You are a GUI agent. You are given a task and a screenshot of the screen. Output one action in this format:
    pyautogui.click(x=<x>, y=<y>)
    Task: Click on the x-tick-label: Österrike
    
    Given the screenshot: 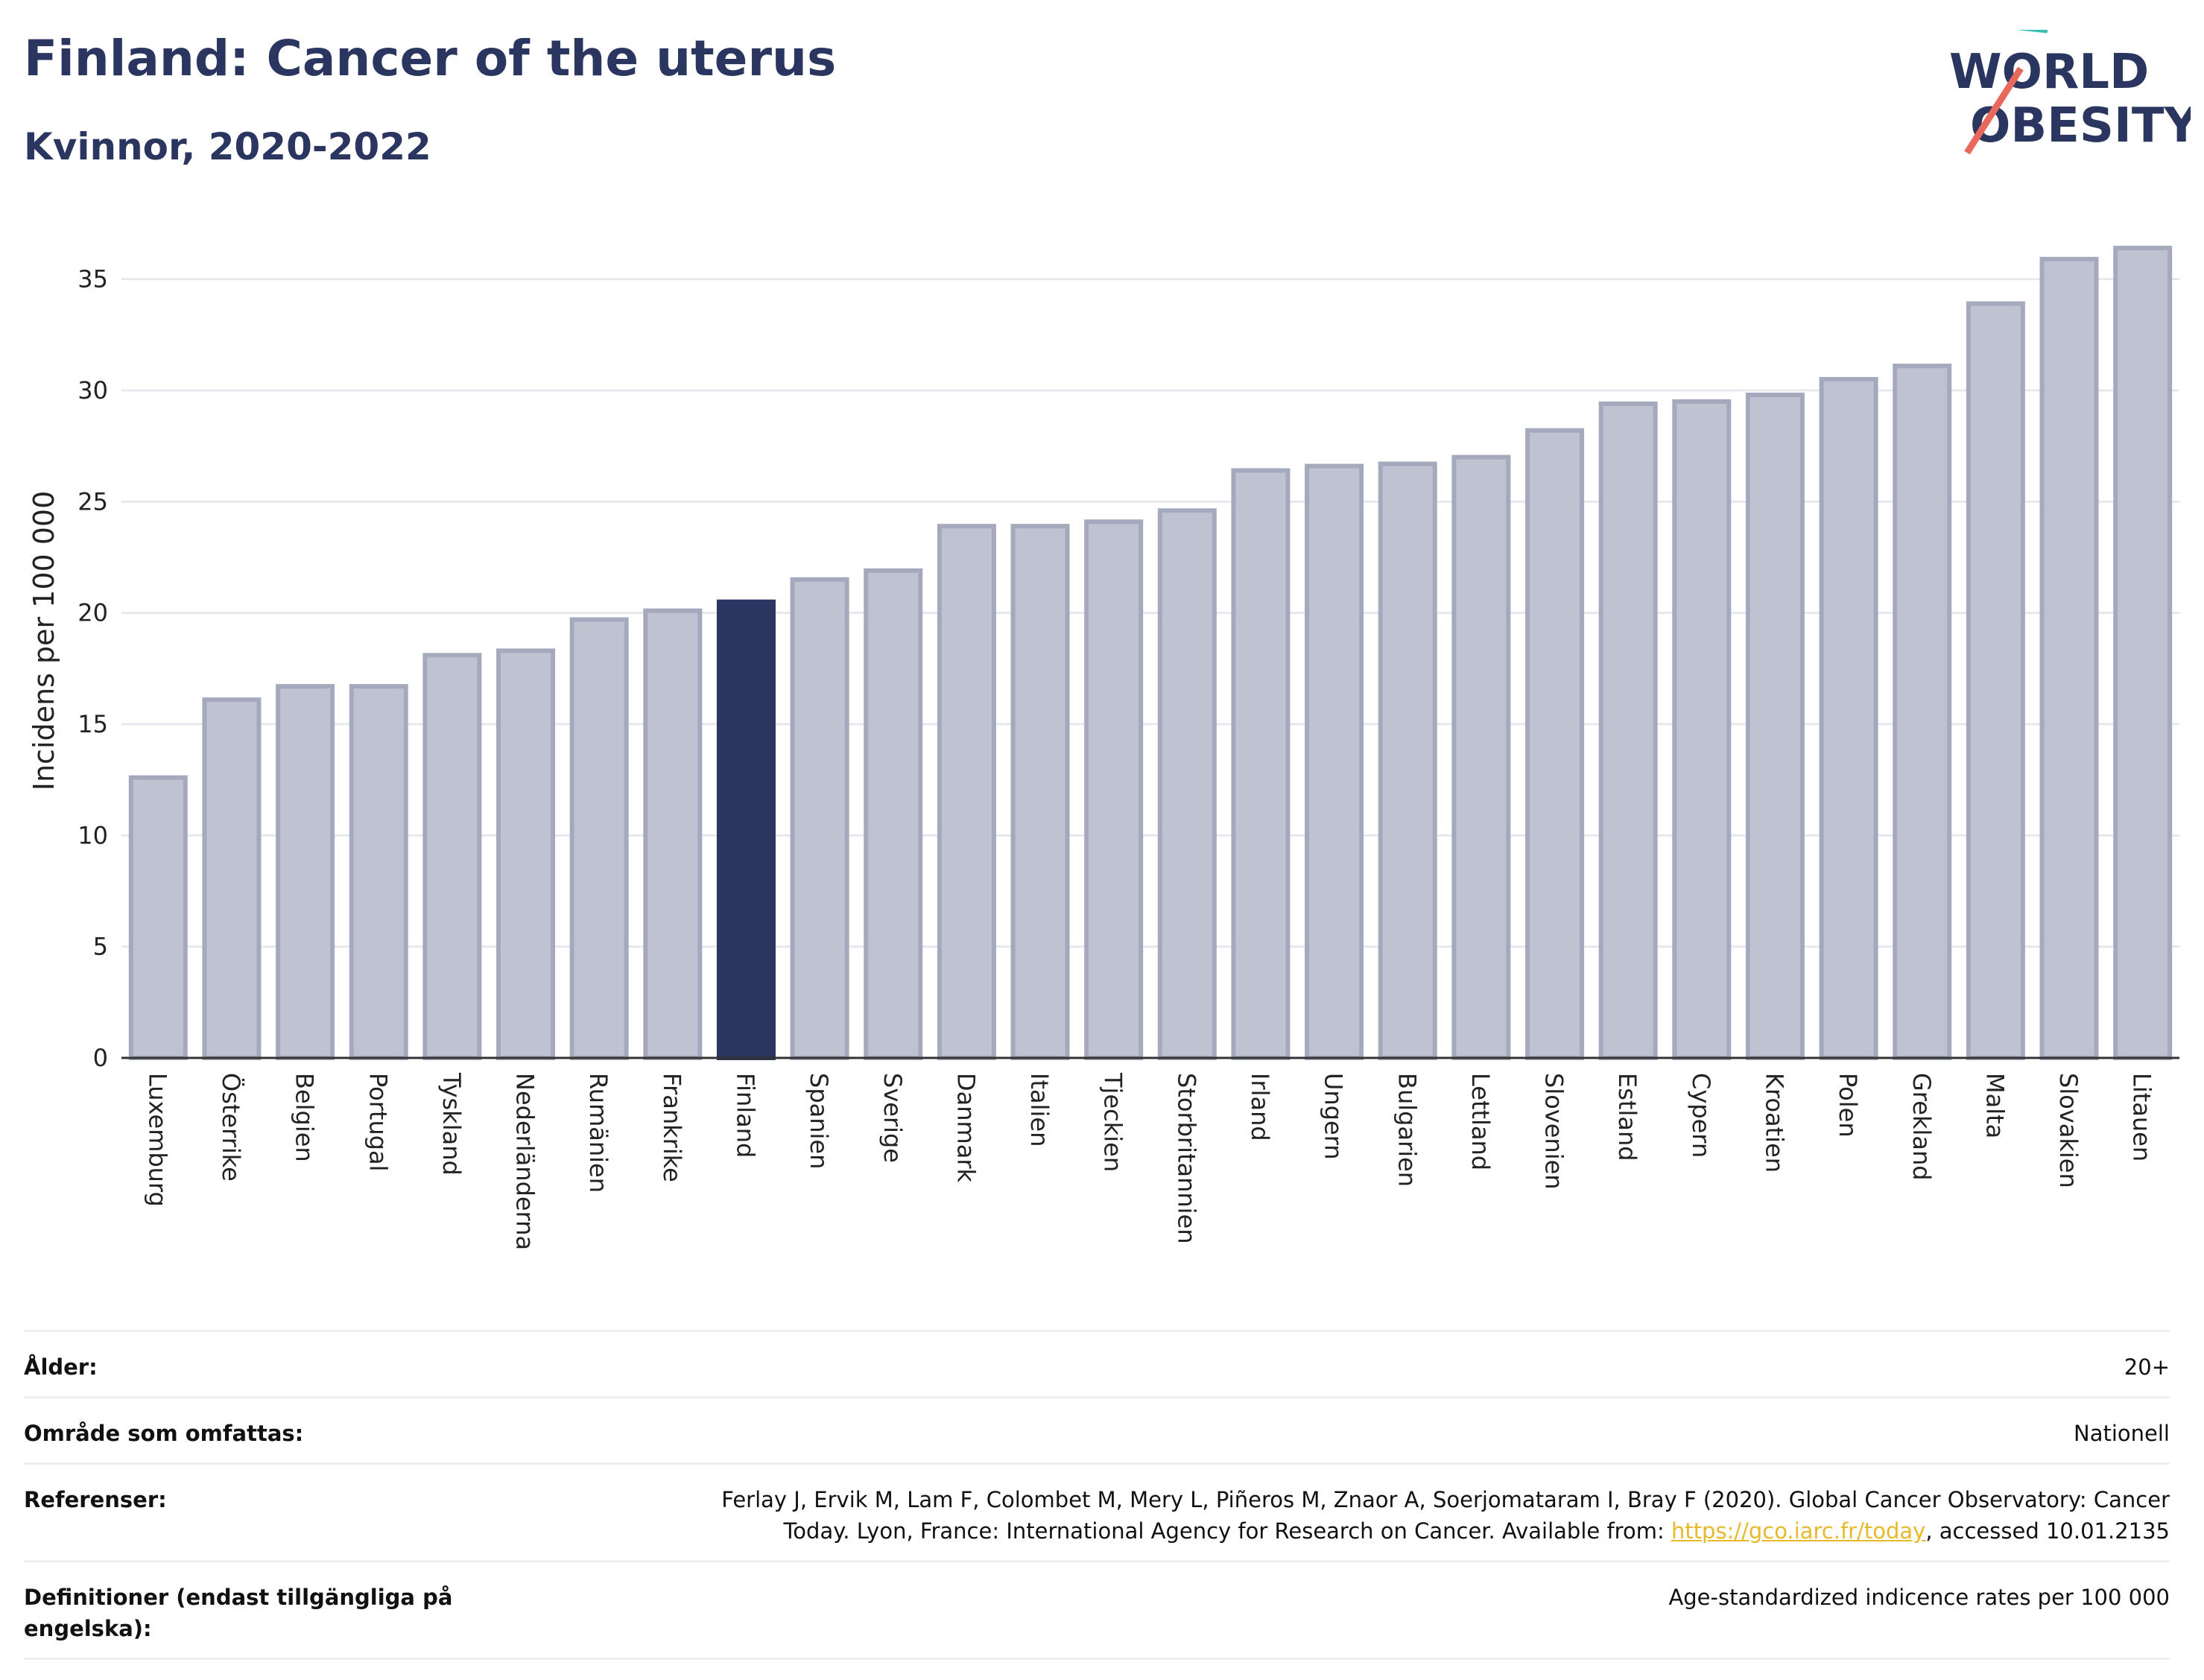 What is the action you would take?
    pyautogui.click(x=231, y=1127)
    